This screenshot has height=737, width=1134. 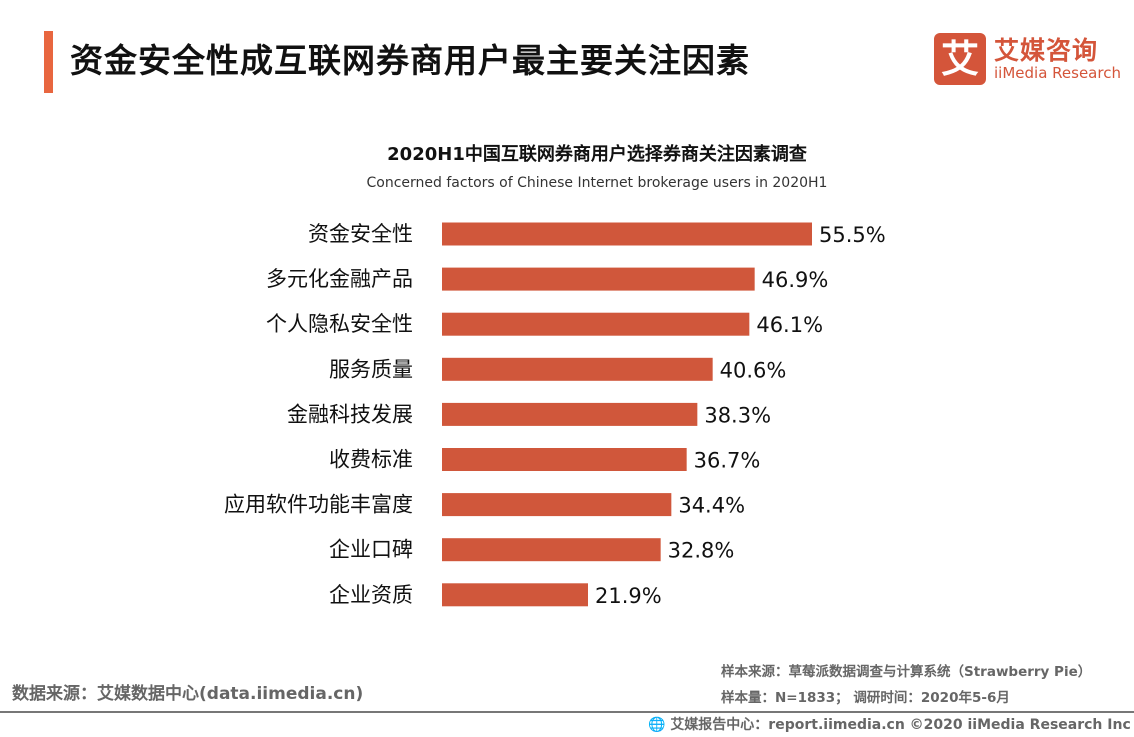 What do you see at coordinates (48, 62) in the screenshot?
I see `title-accent-bar` at bounding box center [48, 62].